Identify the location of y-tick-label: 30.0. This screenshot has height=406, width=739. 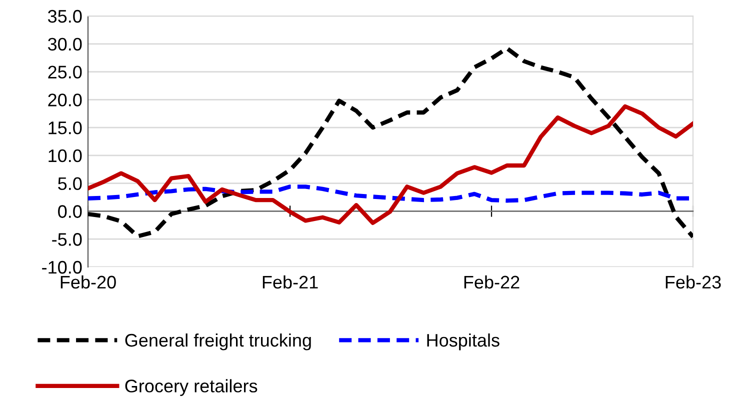
(65, 44).